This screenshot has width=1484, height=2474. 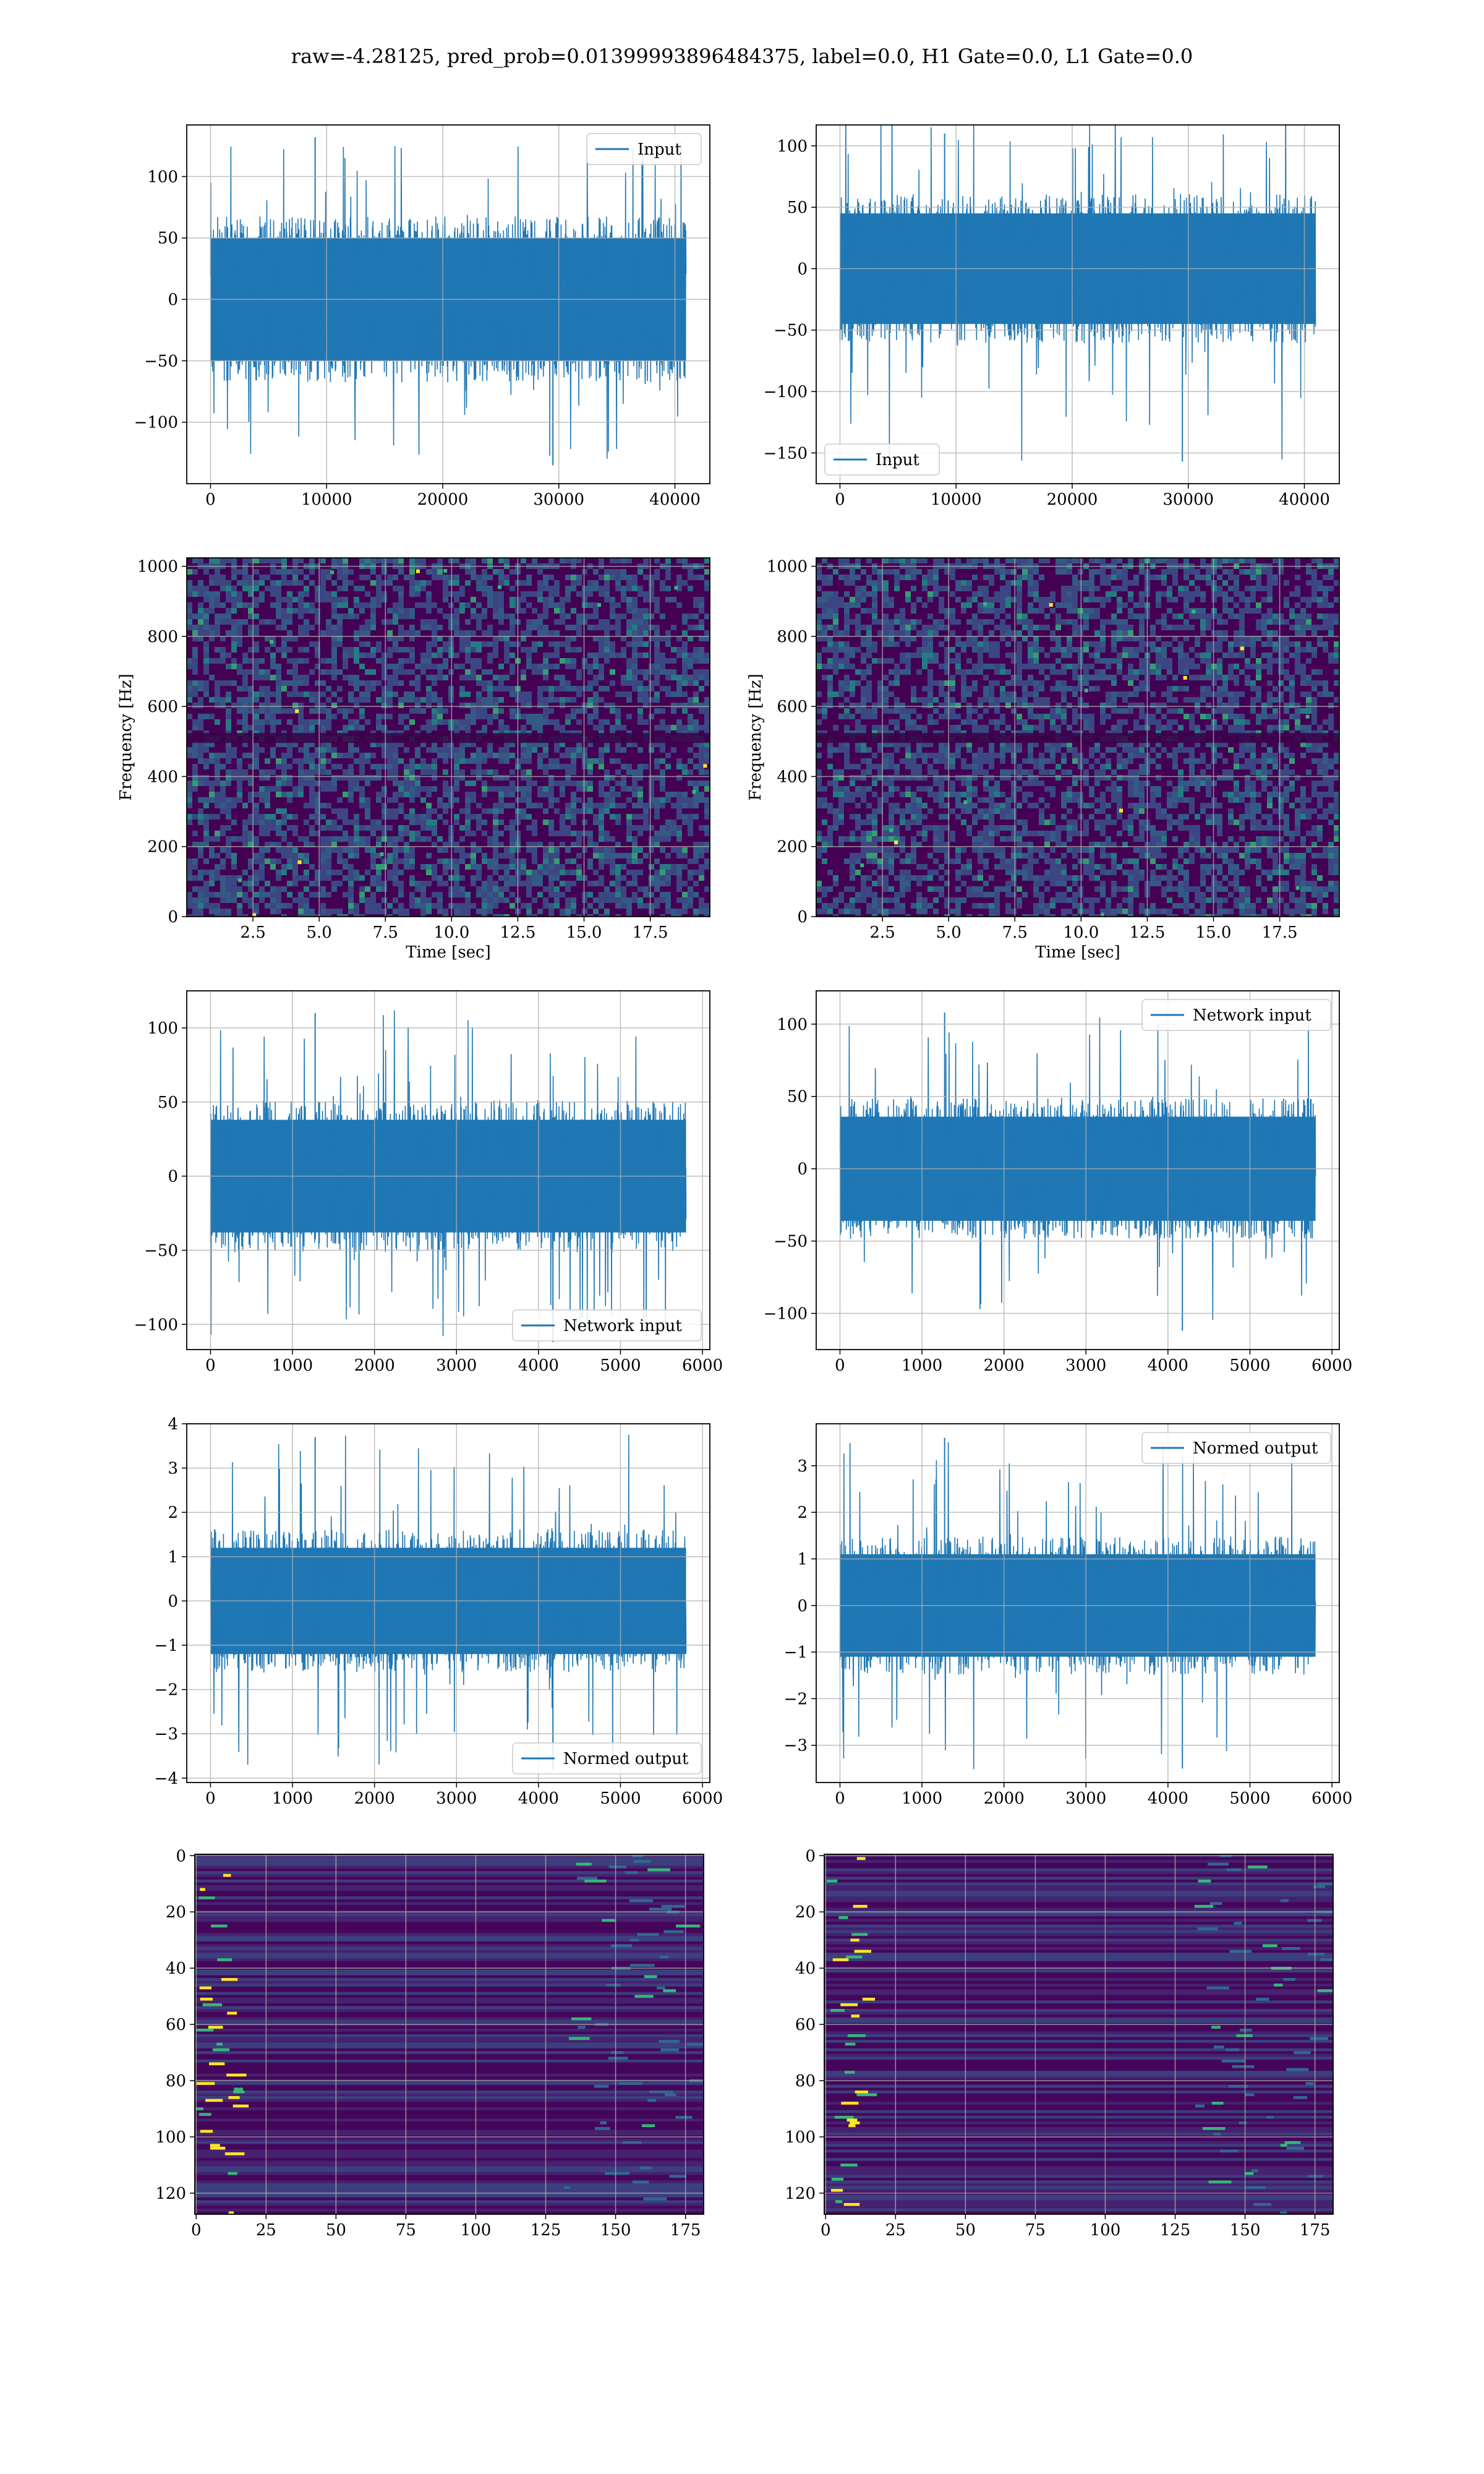 I want to click on y-tick-label: −50, so click(x=791, y=331).